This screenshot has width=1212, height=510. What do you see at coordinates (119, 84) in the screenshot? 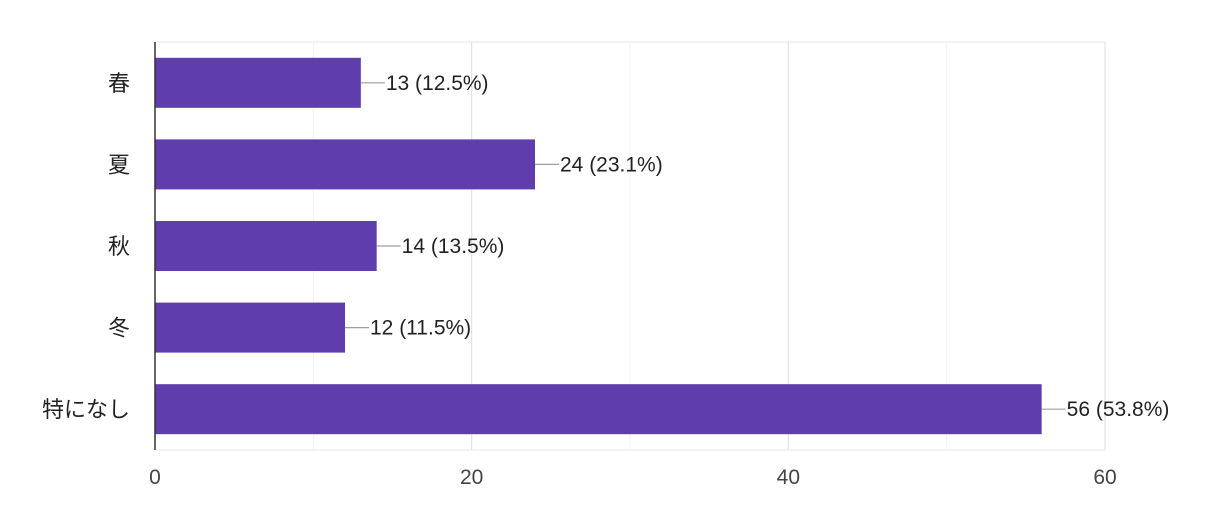
I see `category-label: 春` at bounding box center [119, 84].